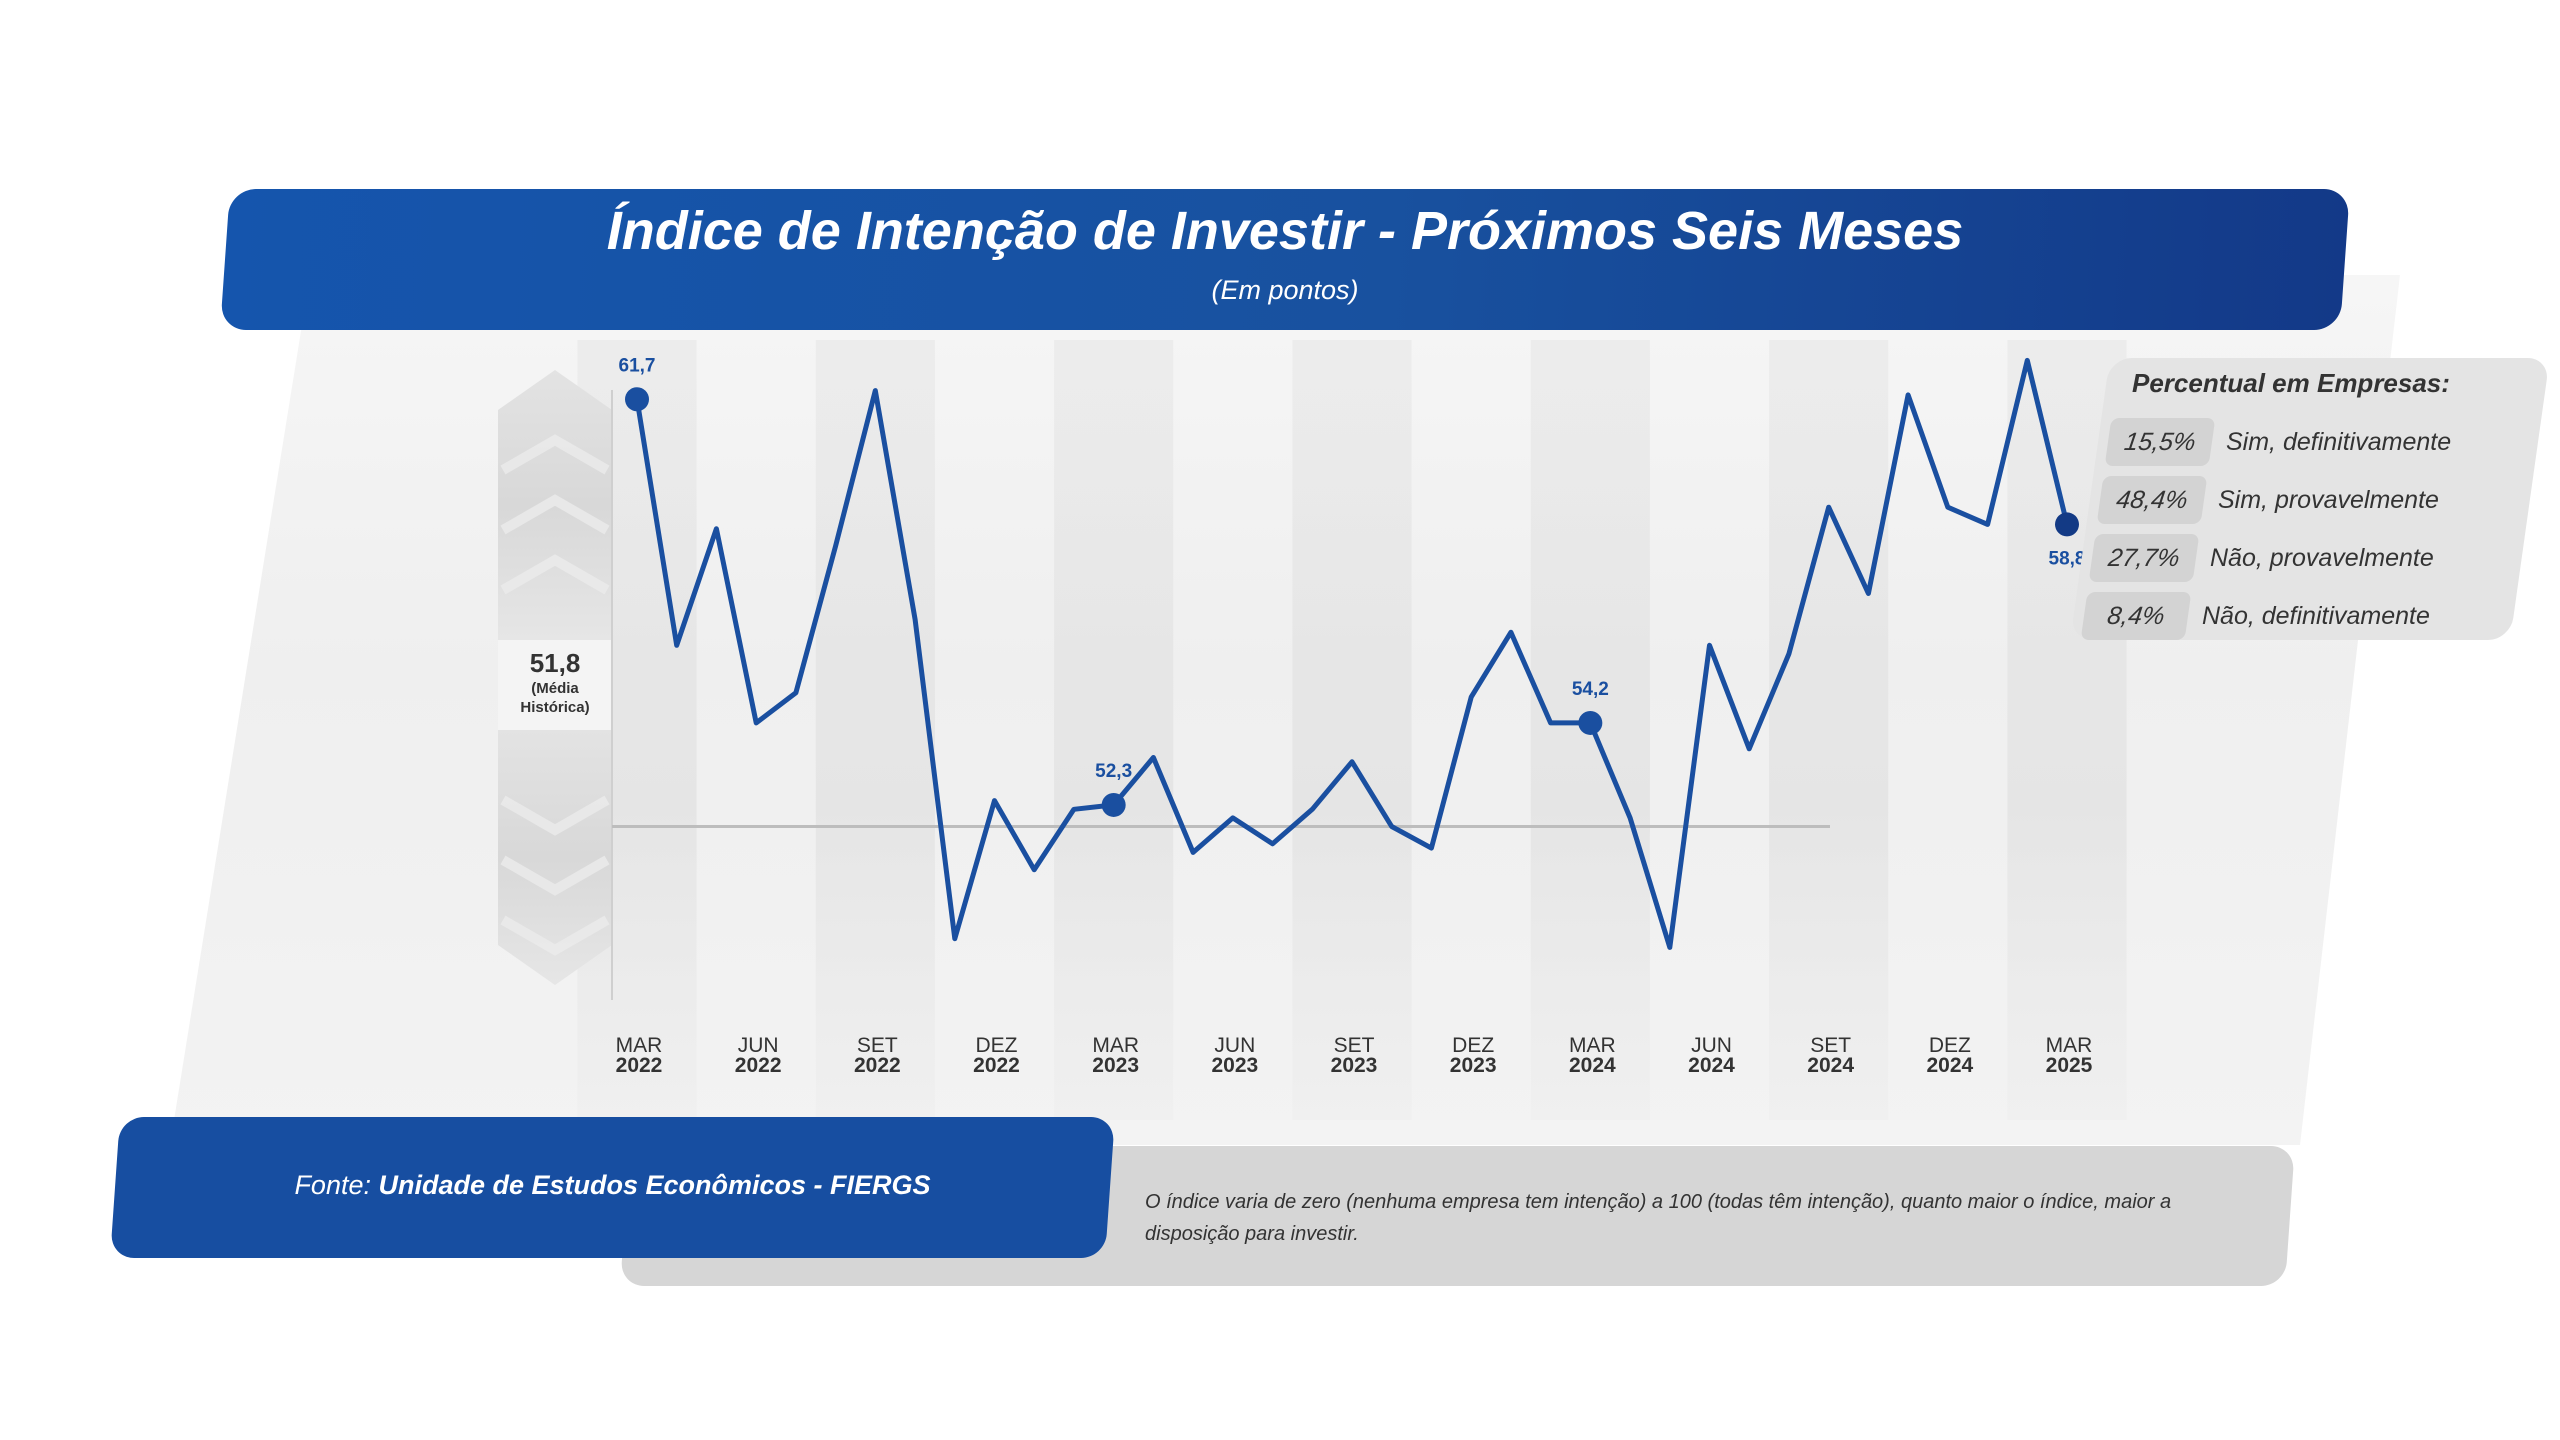 This screenshot has height=1440, width=2560. Describe the element at coordinates (2152, 500) in the screenshot. I see `legend-percent: 48,4%` at that location.